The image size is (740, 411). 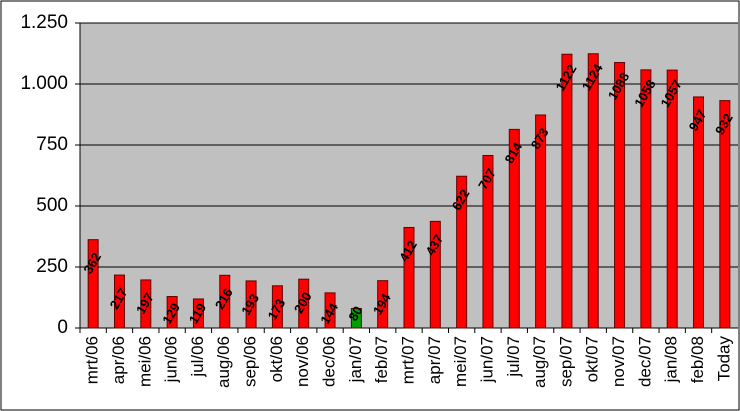 I want to click on x-tick-label: jun/07, so click(x=486, y=359).